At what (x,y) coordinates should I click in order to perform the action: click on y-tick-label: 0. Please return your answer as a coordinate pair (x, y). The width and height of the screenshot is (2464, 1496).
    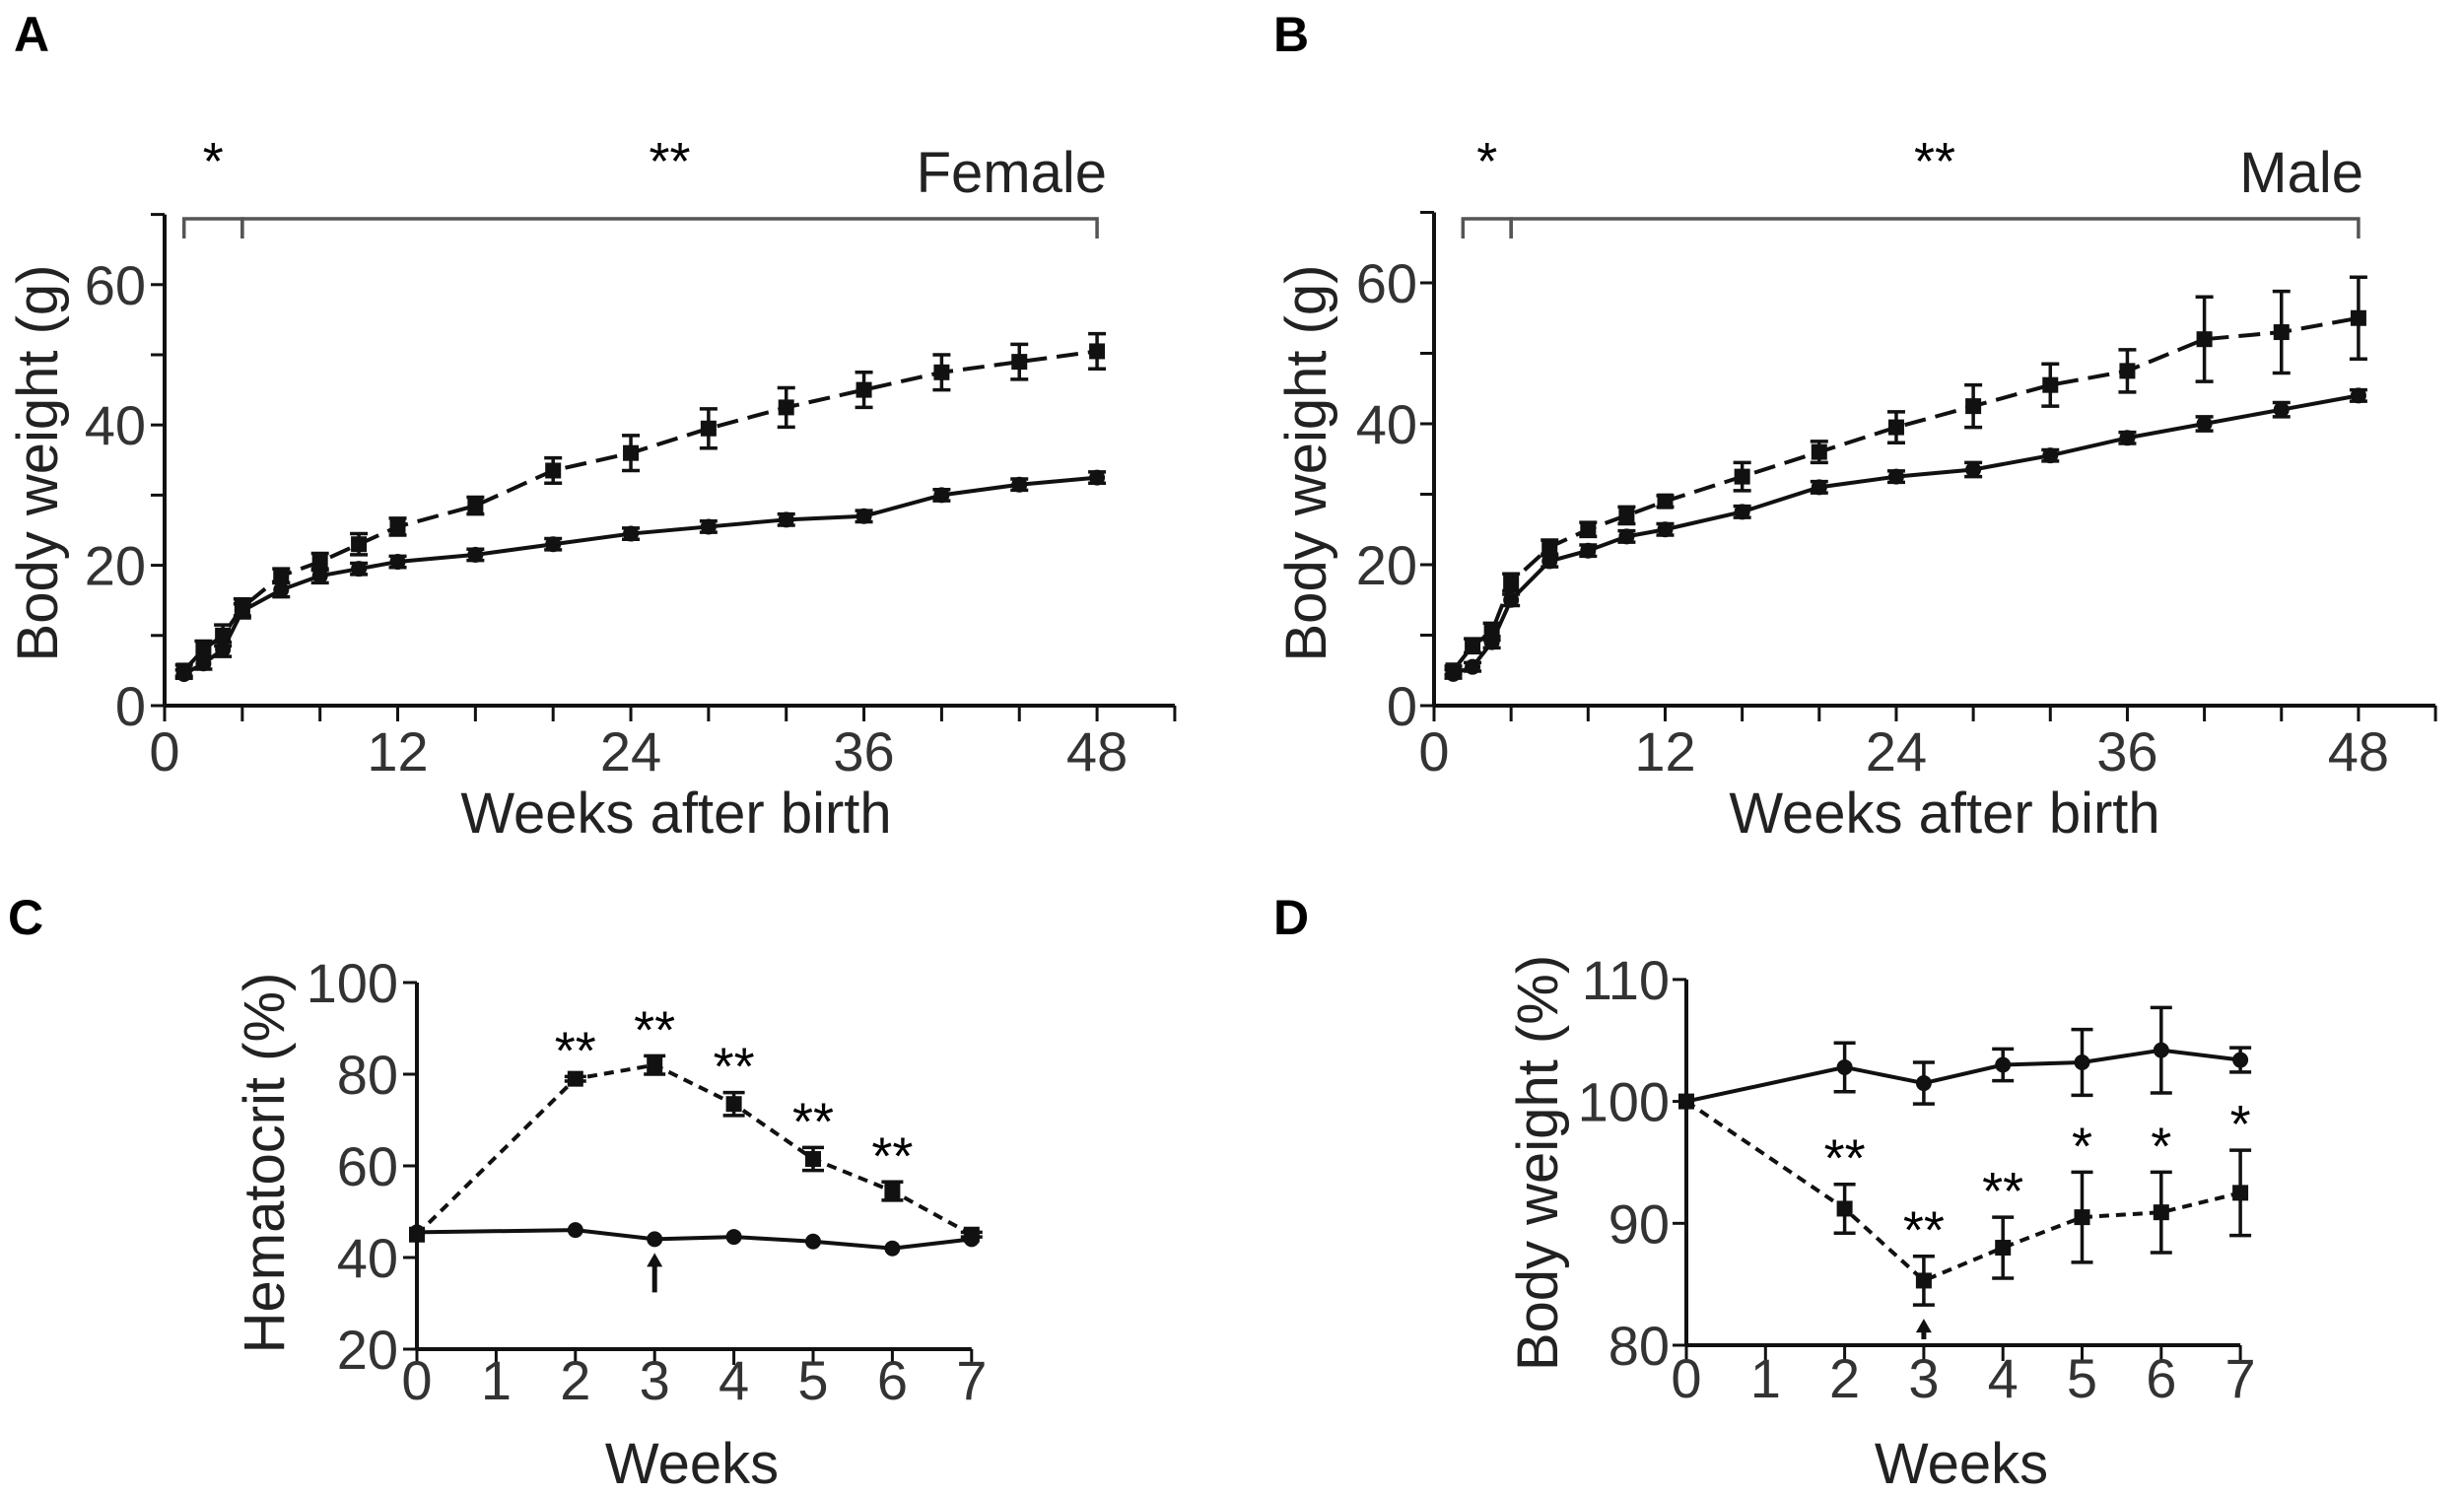
    Looking at the image, I should click on (130, 706).